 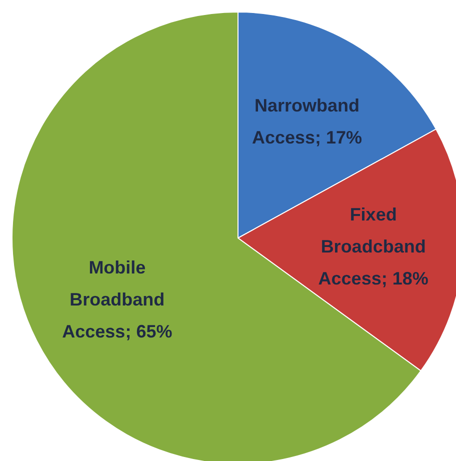 I want to click on slice-label: Narrowband Access; 17%, so click(x=307, y=121).